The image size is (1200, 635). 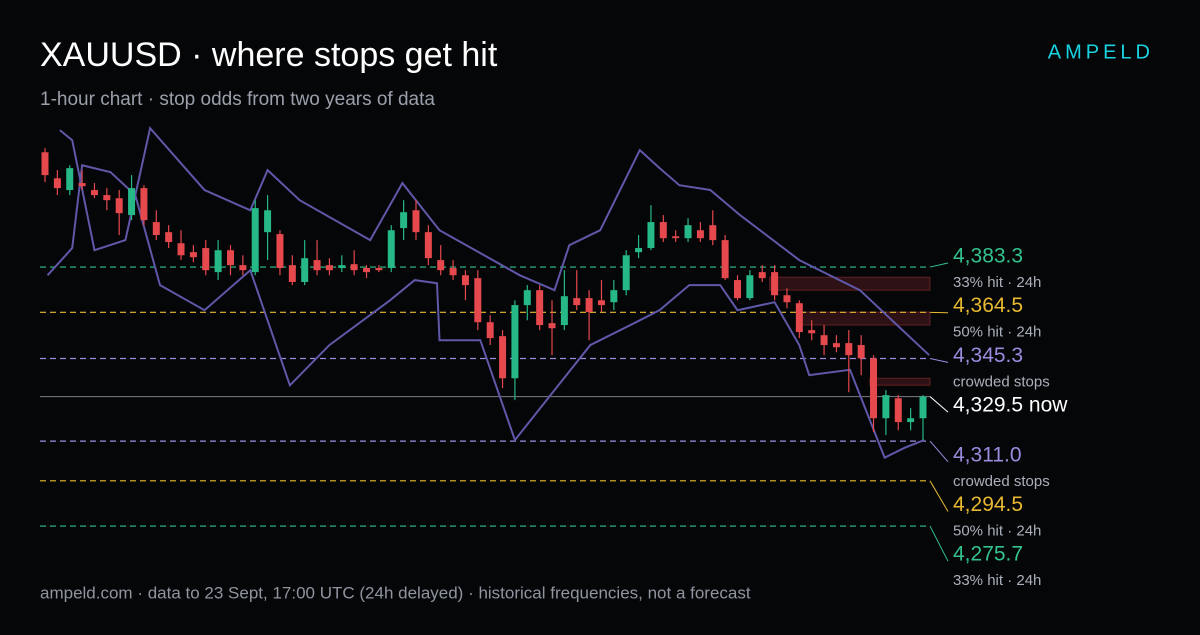 I want to click on level-label: 4,329.5 now, so click(x=1010, y=405).